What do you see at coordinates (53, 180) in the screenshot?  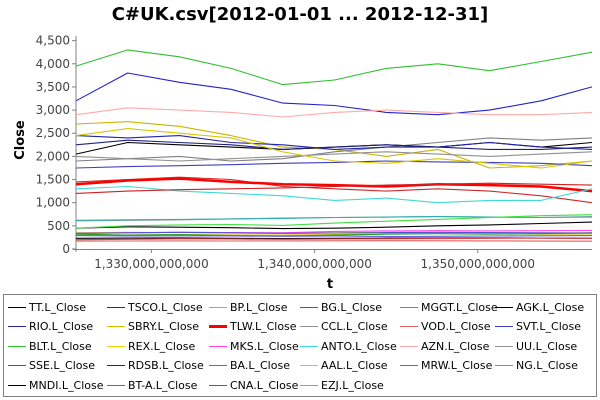 I see `y-tick-label: 1,500` at bounding box center [53, 180].